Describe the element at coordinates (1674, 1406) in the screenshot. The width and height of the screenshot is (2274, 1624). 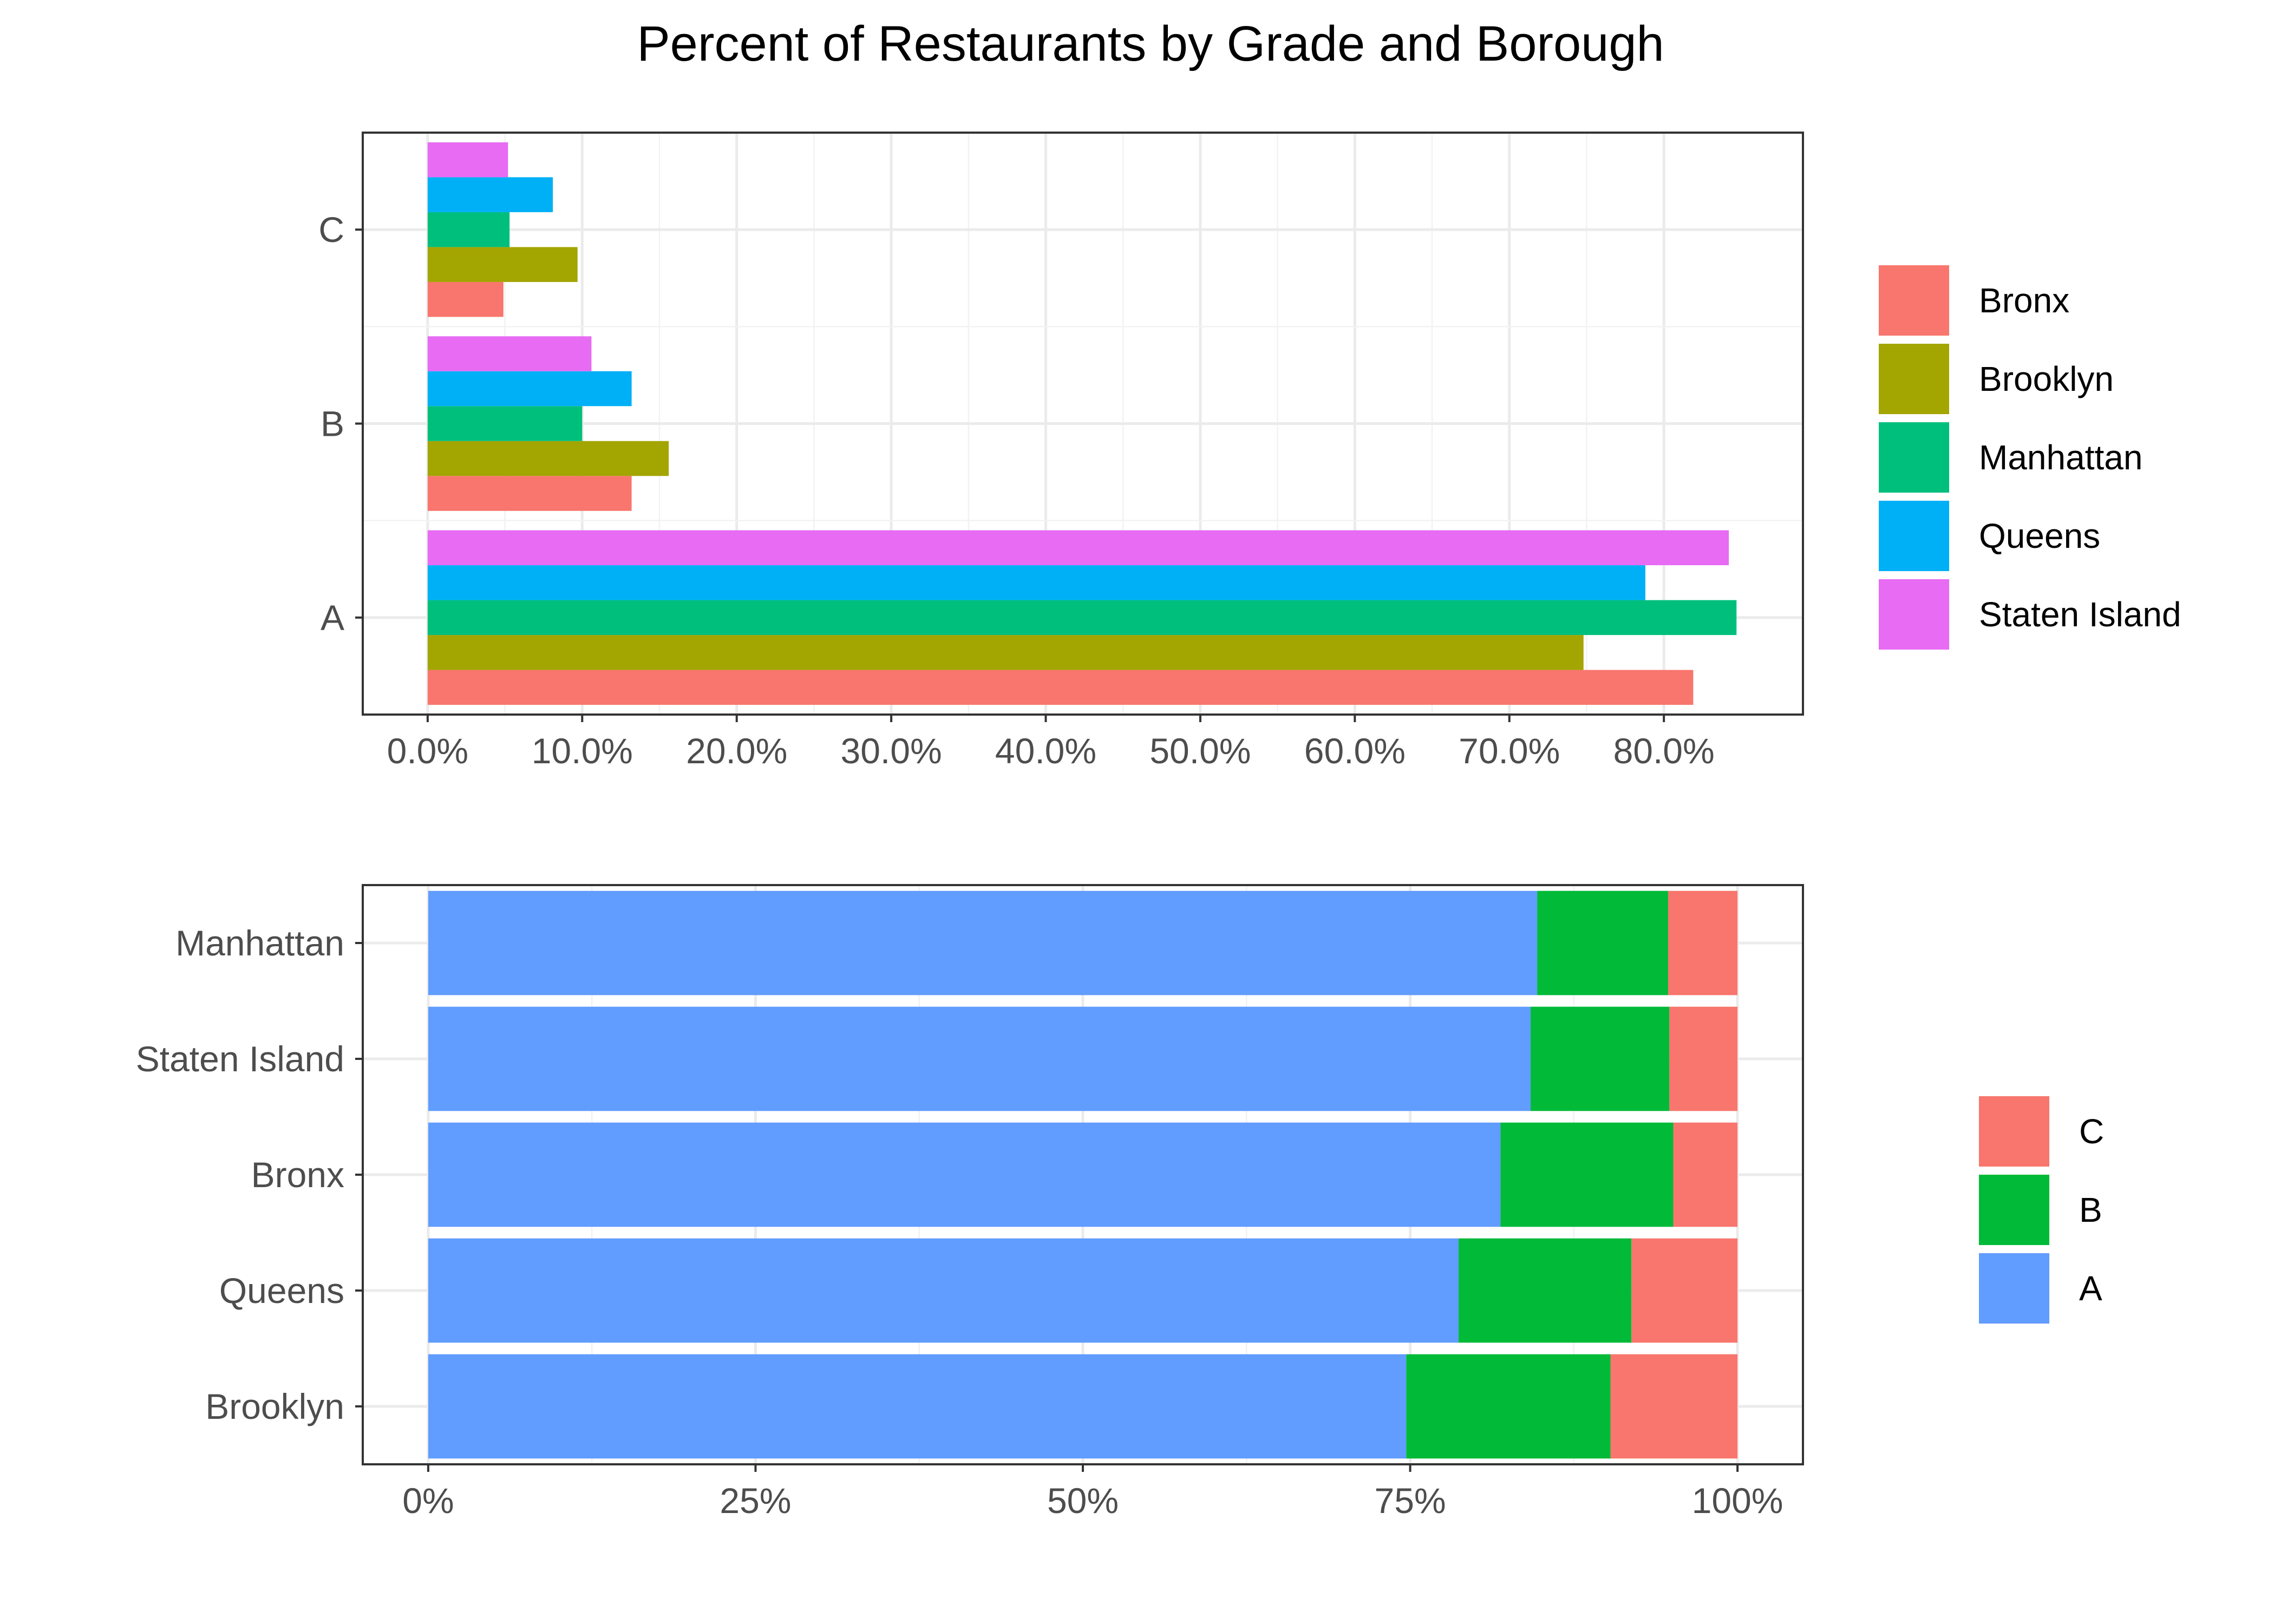
I see `bar-brooklyn-grade-c` at that location.